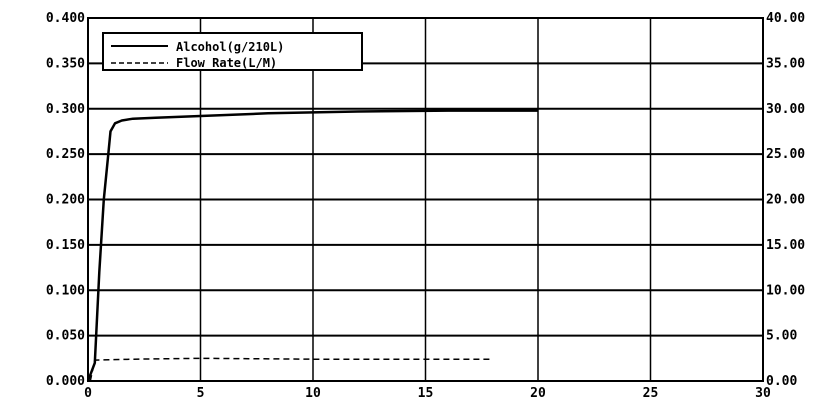 The image size is (831, 407). What do you see at coordinates (65, 245) in the screenshot?
I see `y-tick-label: 0.150` at bounding box center [65, 245].